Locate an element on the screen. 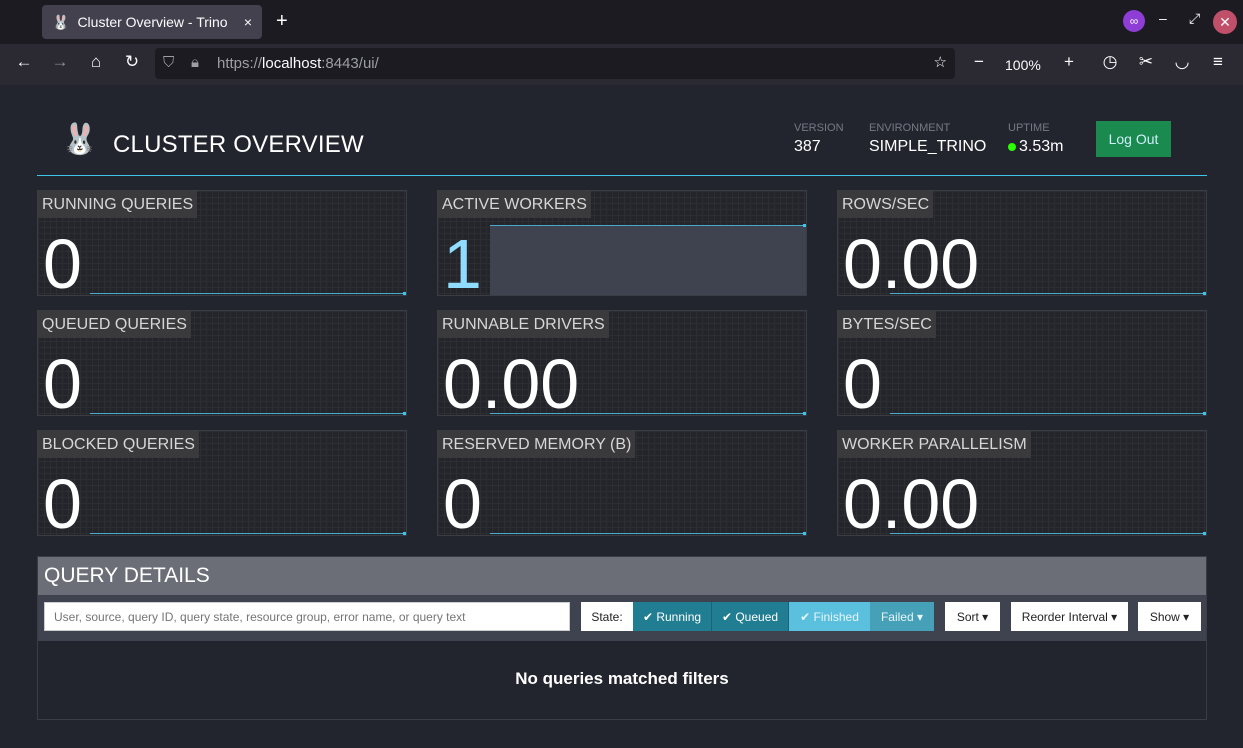 This screenshot has width=1243, height=748. browser-tab: 🐰 Cluster Overview - Trino × is located at coordinates (152, 22).